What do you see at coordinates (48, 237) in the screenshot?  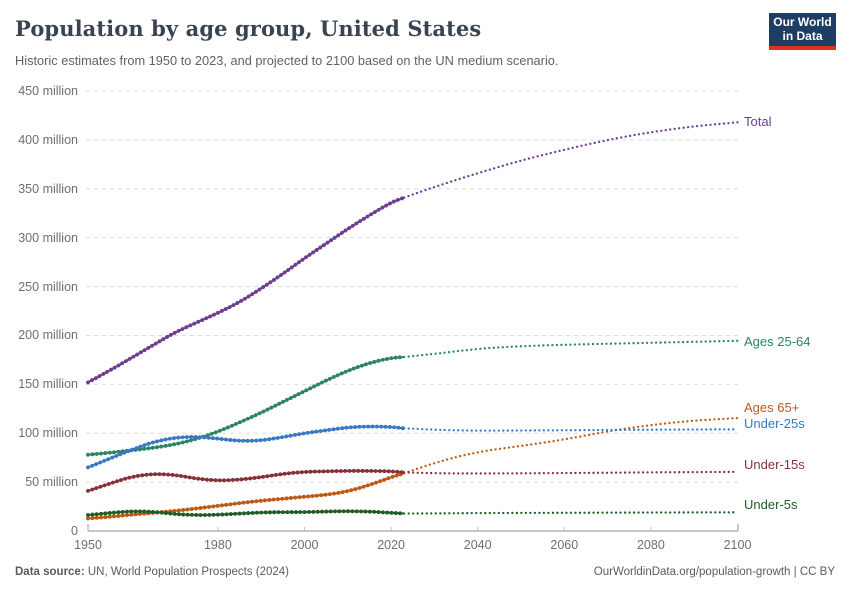 I see `y-axis-label: 300 million` at bounding box center [48, 237].